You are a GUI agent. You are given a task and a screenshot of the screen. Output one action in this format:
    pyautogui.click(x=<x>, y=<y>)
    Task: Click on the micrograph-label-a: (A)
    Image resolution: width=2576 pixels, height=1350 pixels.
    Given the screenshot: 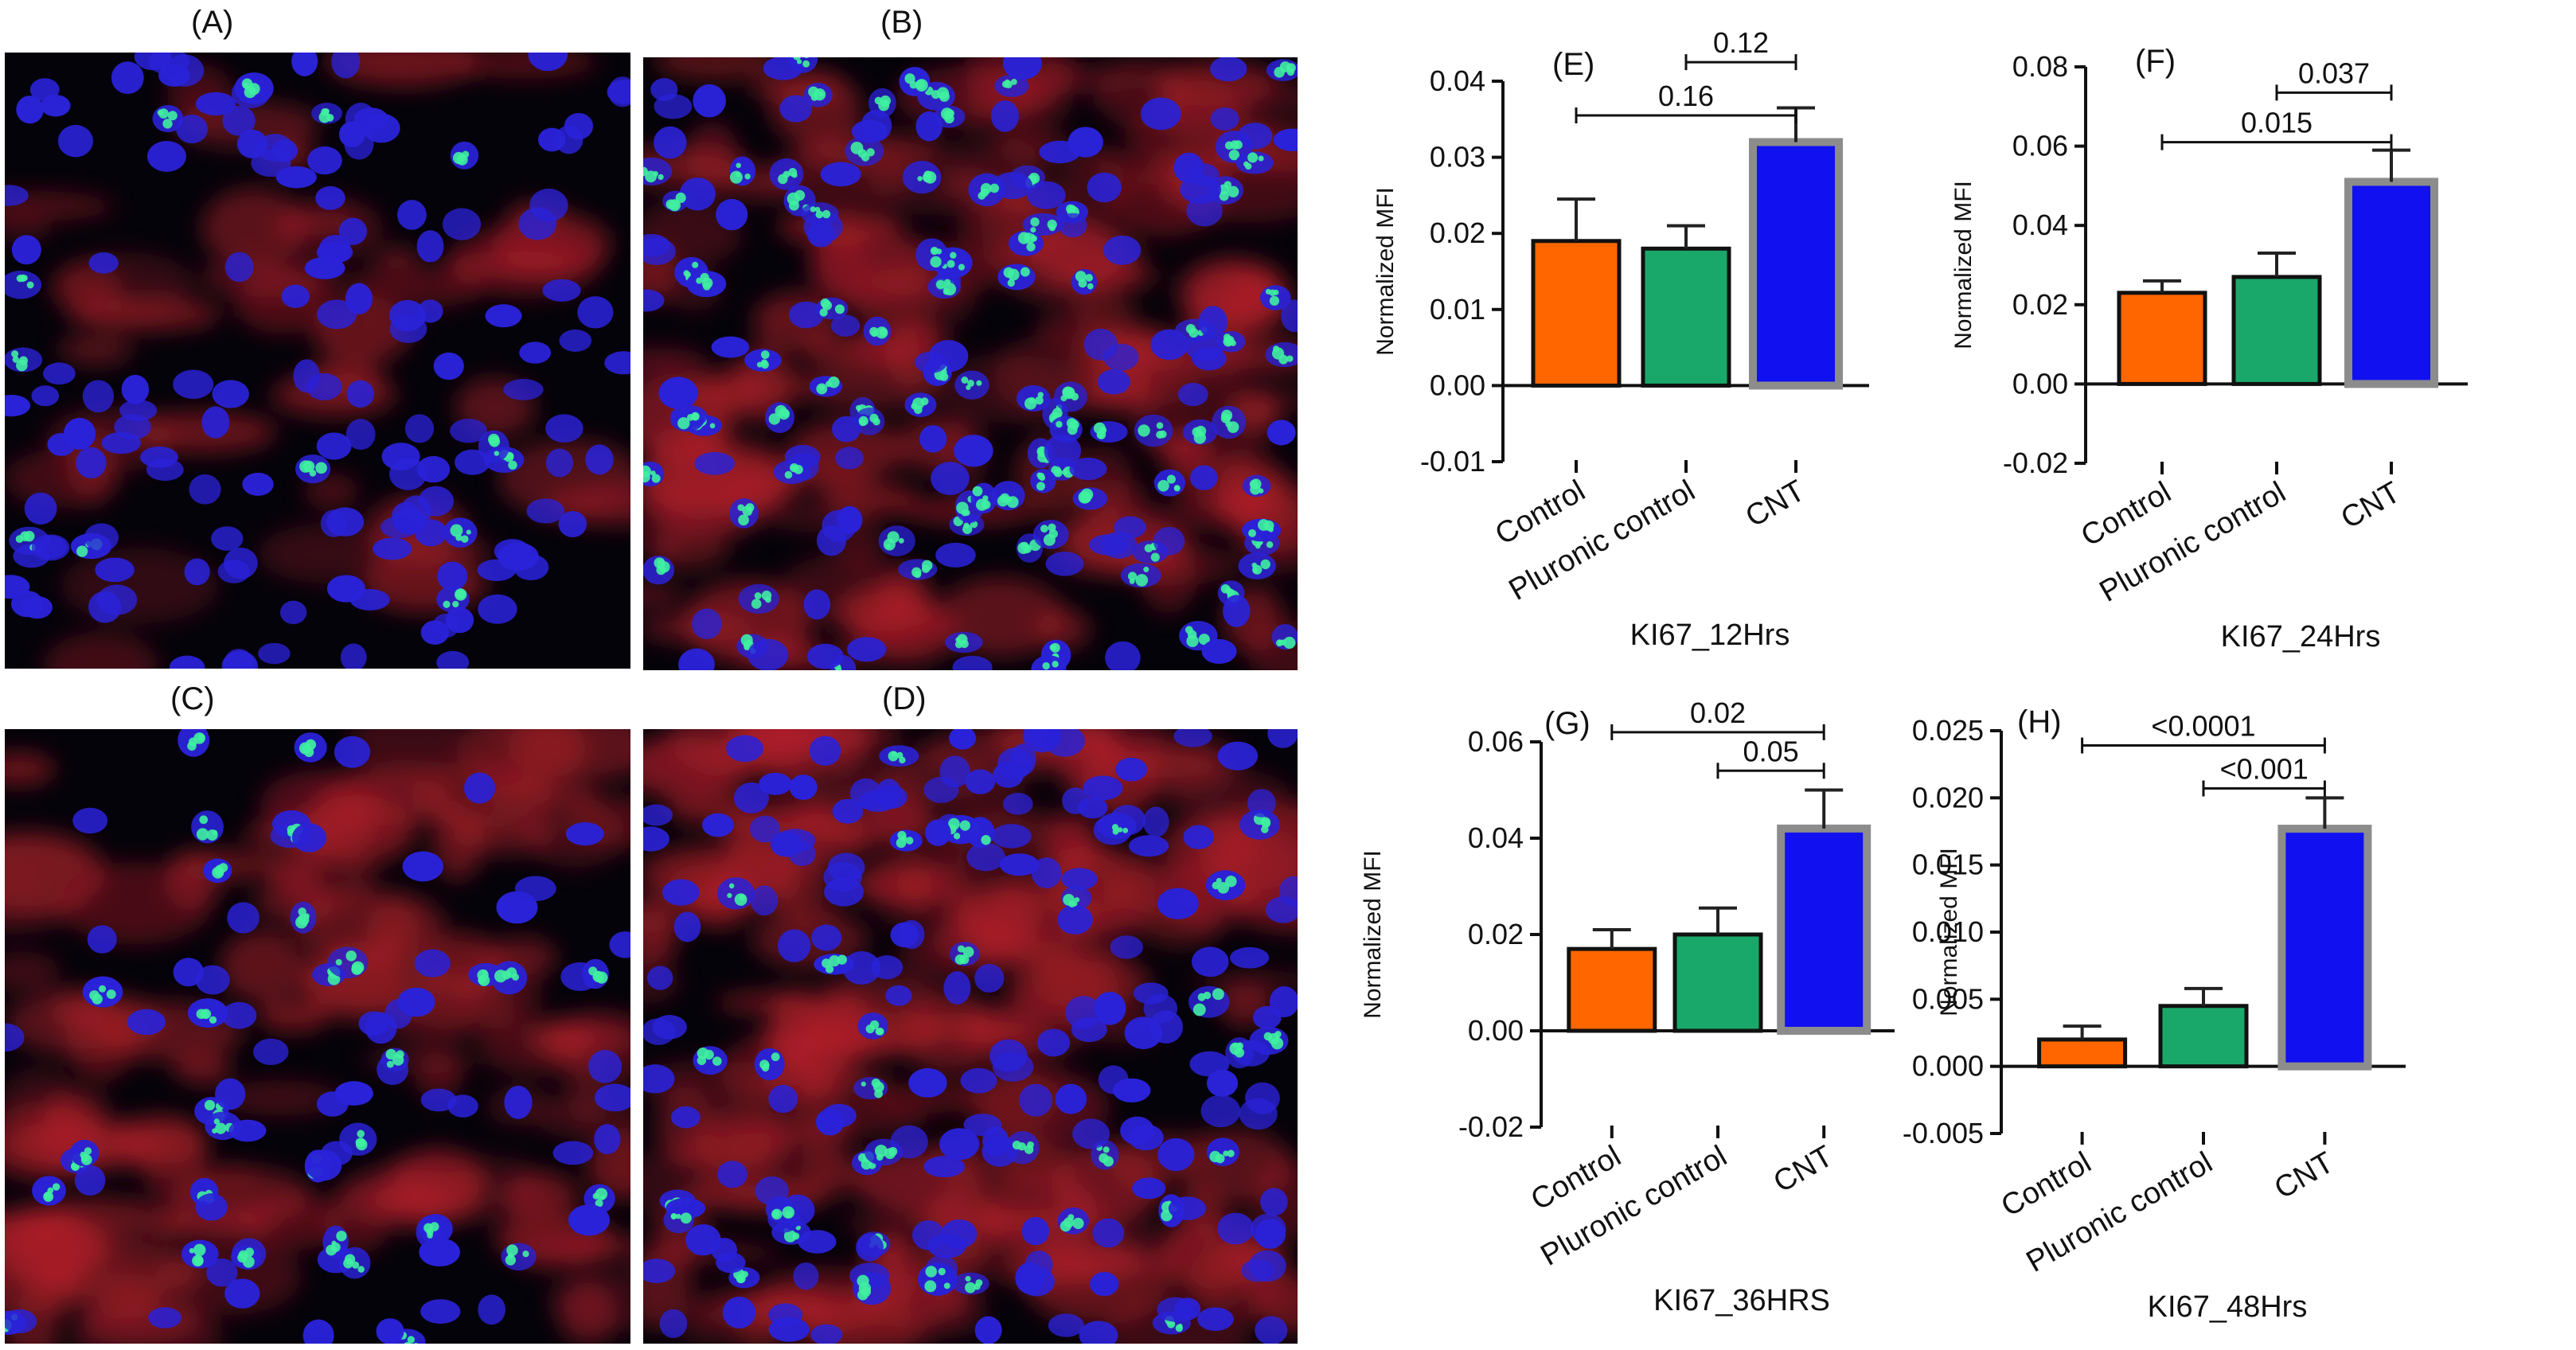 What is the action you would take?
    pyautogui.click(x=212, y=22)
    